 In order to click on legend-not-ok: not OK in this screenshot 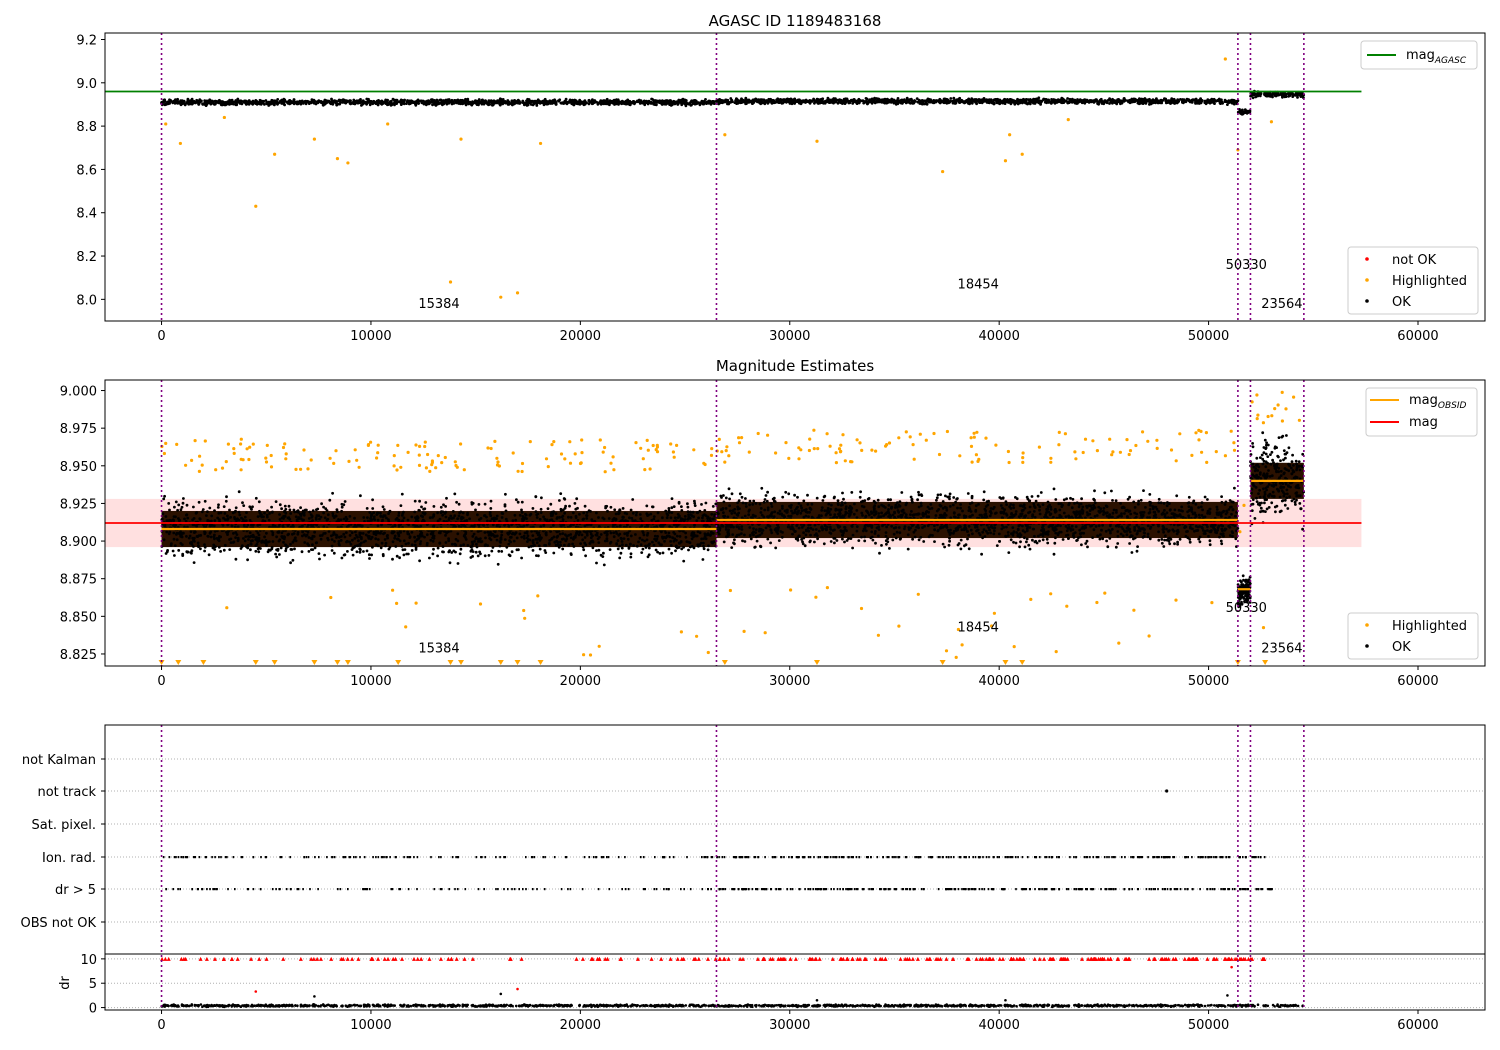, I will do `click(1414, 260)`.